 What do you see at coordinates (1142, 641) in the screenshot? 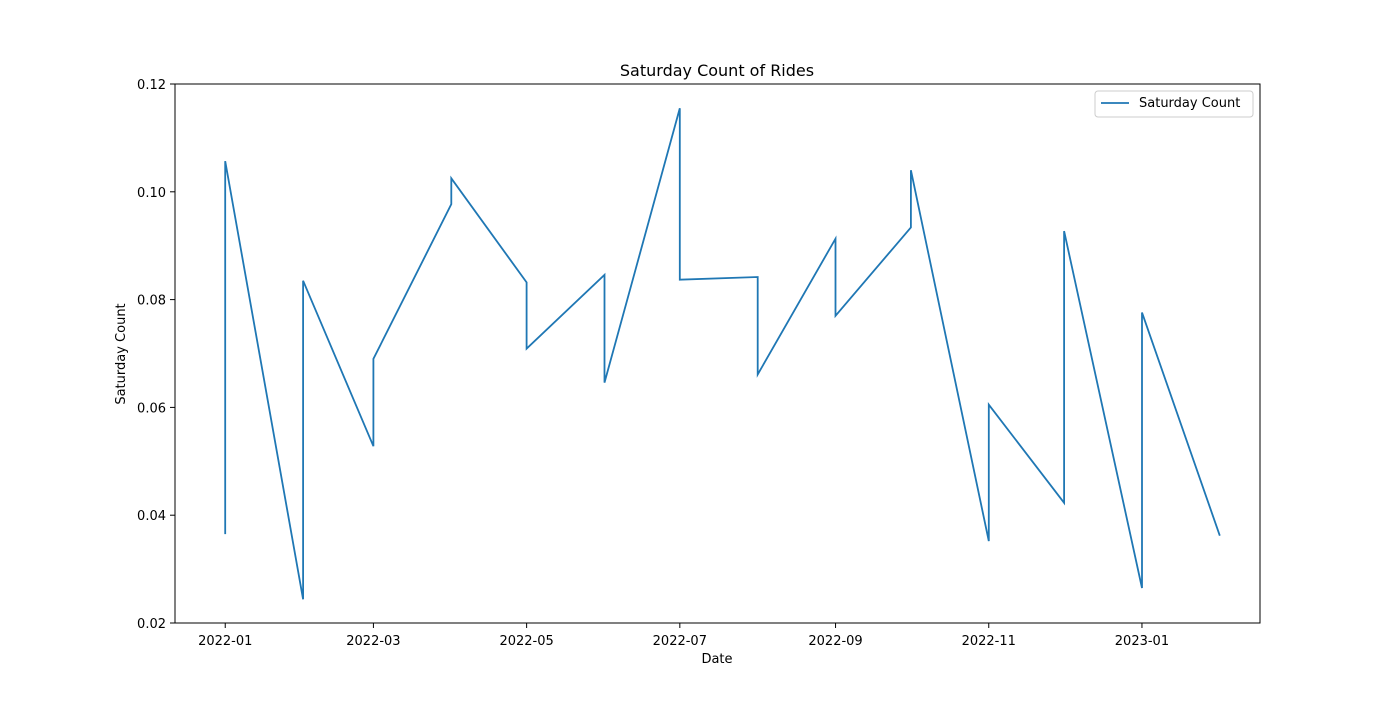
I see `x-tick-label: 2023-01` at bounding box center [1142, 641].